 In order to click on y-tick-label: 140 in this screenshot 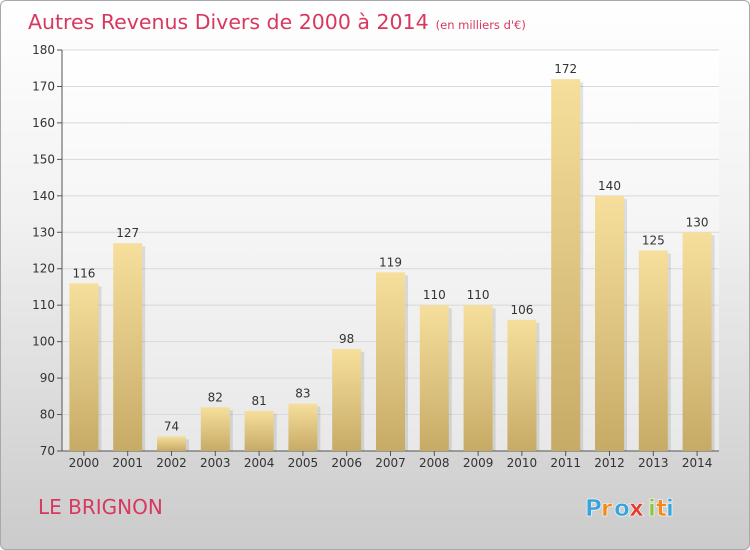, I will do `click(43, 196)`.